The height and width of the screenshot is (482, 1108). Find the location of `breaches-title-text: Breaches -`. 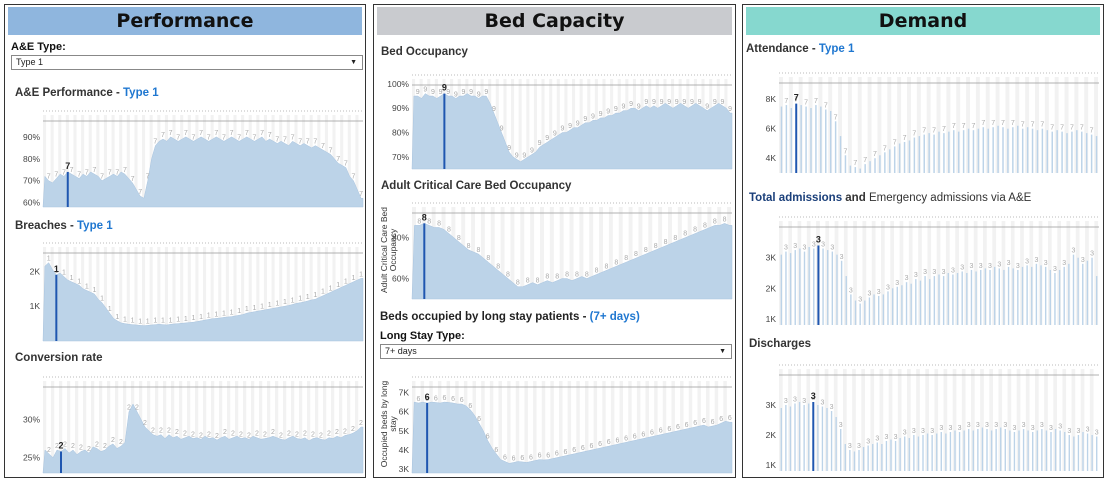

breaches-title-text: Breaches - is located at coordinates (46, 226).